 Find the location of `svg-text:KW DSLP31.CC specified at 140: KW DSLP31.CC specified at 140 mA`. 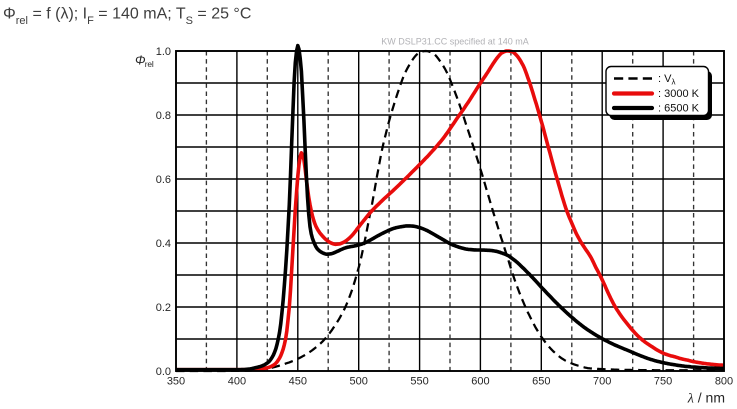

svg-text:KW DSLP31.CC specified at 140: KW DSLP31.CC specified at 140 mA is located at coordinates (455, 42).